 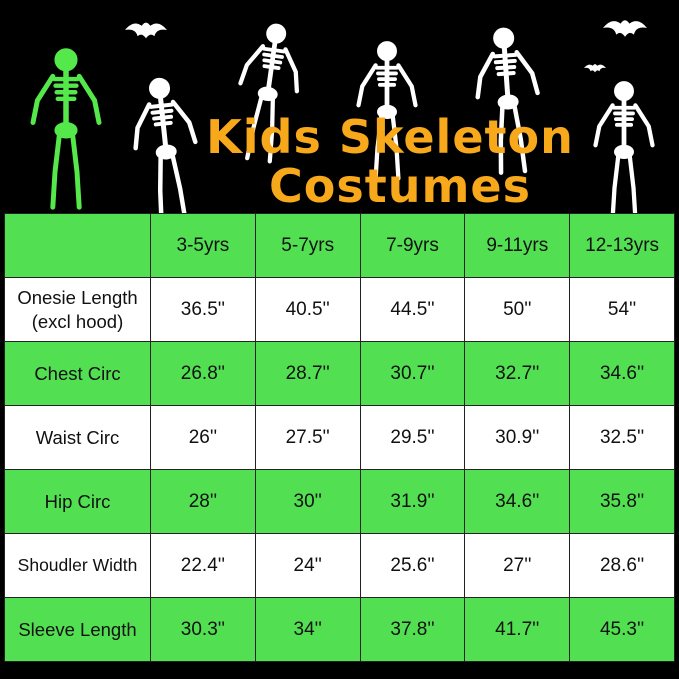 What do you see at coordinates (517, 245) in the screenshot?
I see `header-cell: 9-11yrs` at bounding box center [517, 245].